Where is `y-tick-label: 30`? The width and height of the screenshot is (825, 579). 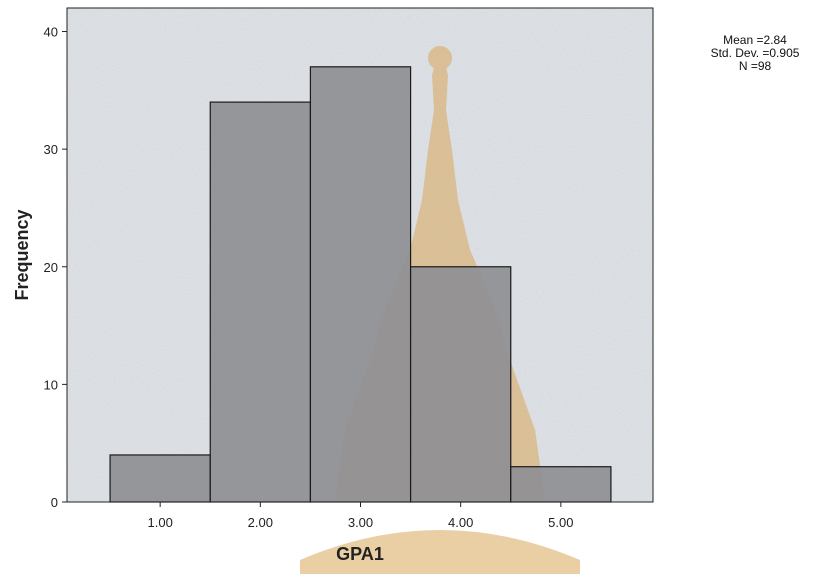 y-tick-label: 30 is located at coordinates (51, 149).